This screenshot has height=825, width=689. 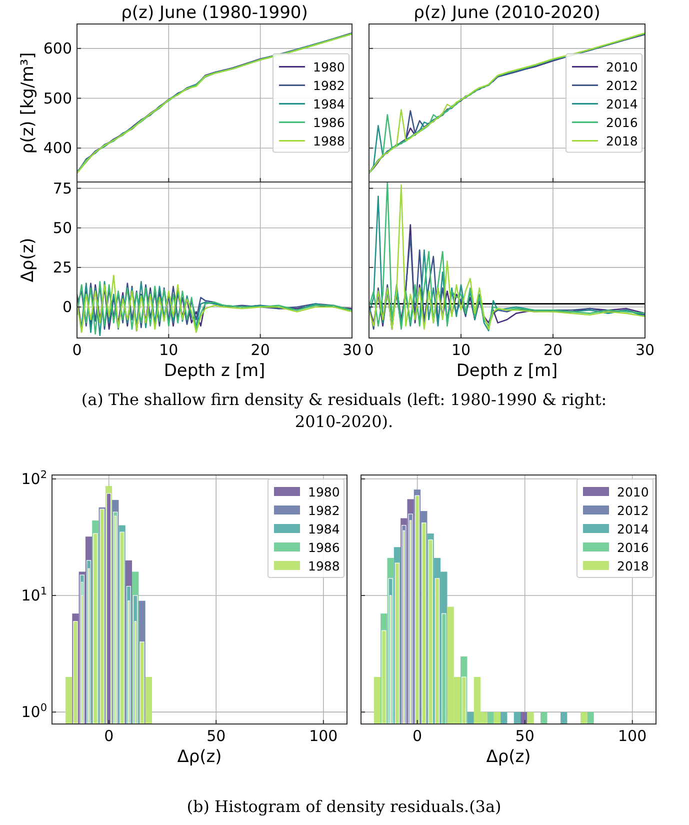 What do you see at coordinates (507, 13) in the screenshot?
I see `chart-title: ρ(z) June (2010-2020)` at bounding box center [507, 13].